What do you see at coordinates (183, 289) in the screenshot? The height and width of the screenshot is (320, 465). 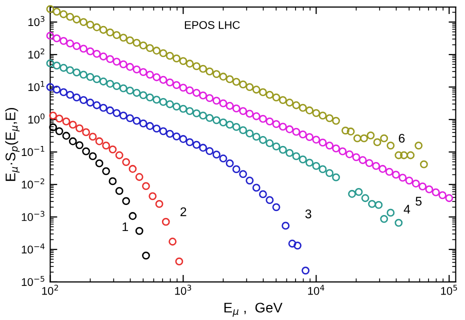 I see `x-tick-label: 10$^{3}$` at bounding box center [183, 289].